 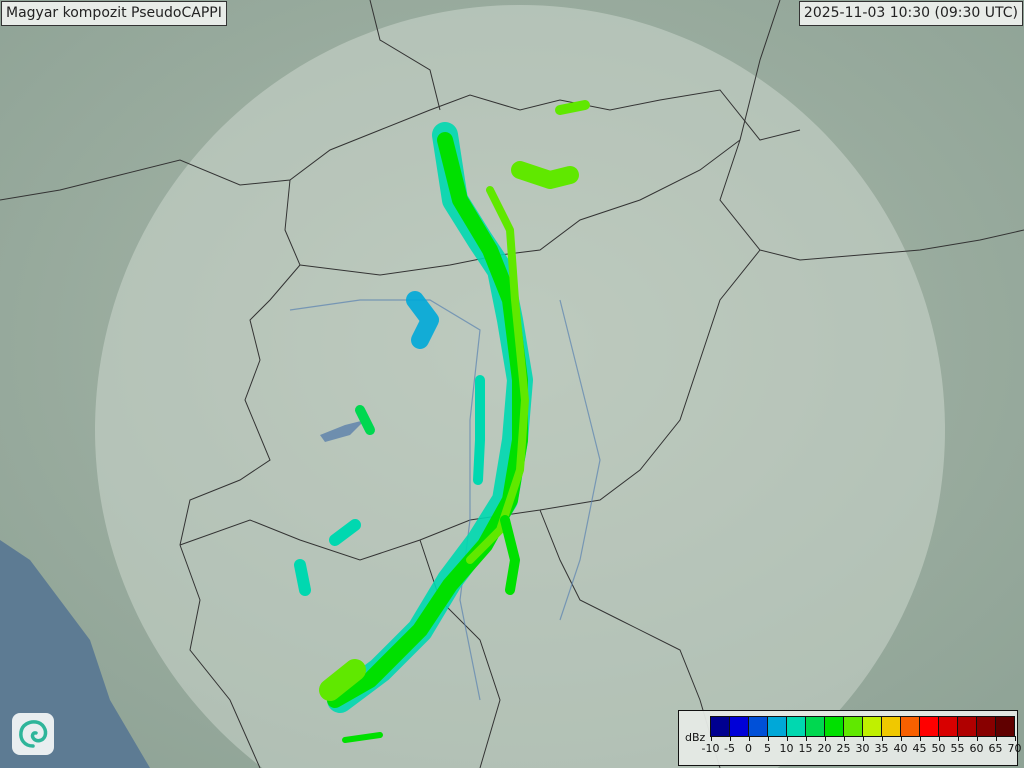 I want to click on product-title: Magyar kompozit PseudoCAPPI, so click(x=114, y=13).